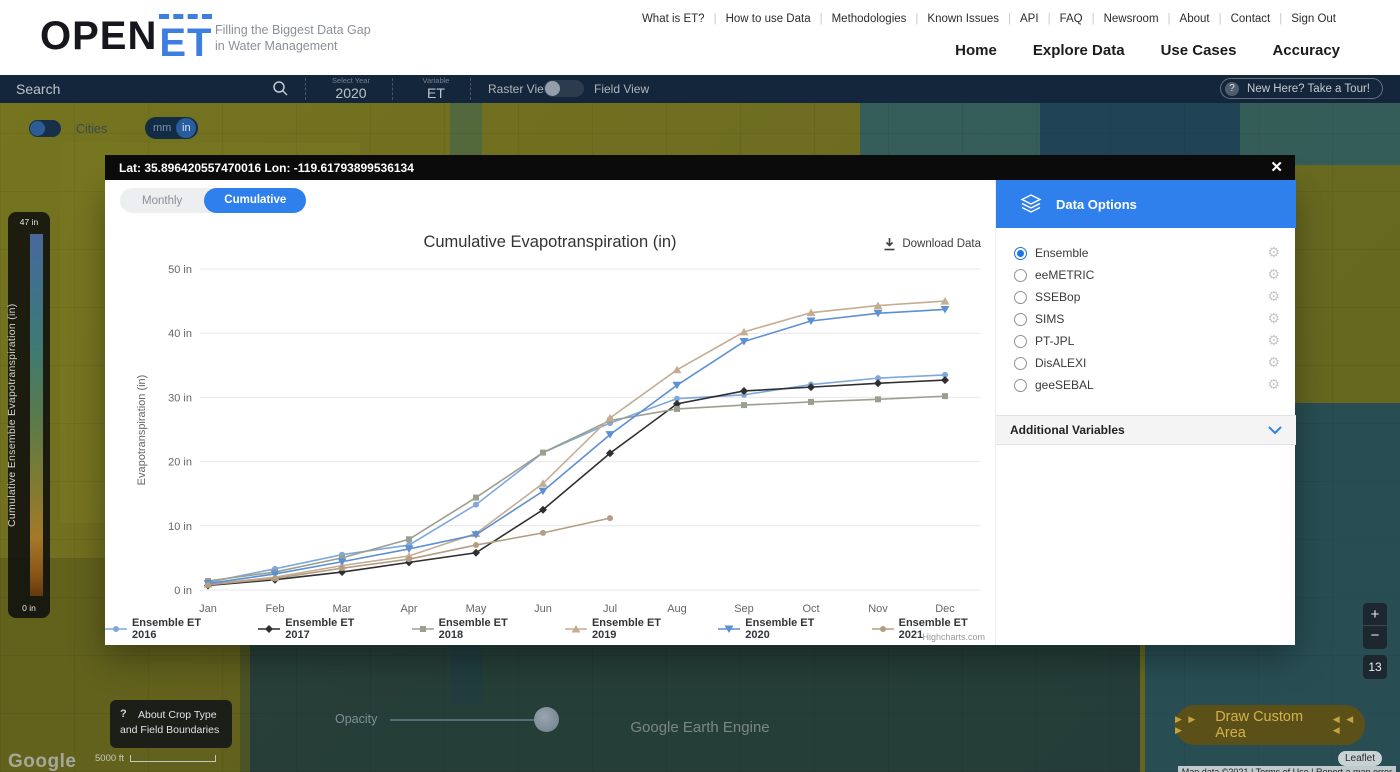 This screenshot has height=772, width=1400. What do you see at coordinates (1276, 167) in the screenshot?
I see `close-icon: ✕` at bounding box center [1276, 167].